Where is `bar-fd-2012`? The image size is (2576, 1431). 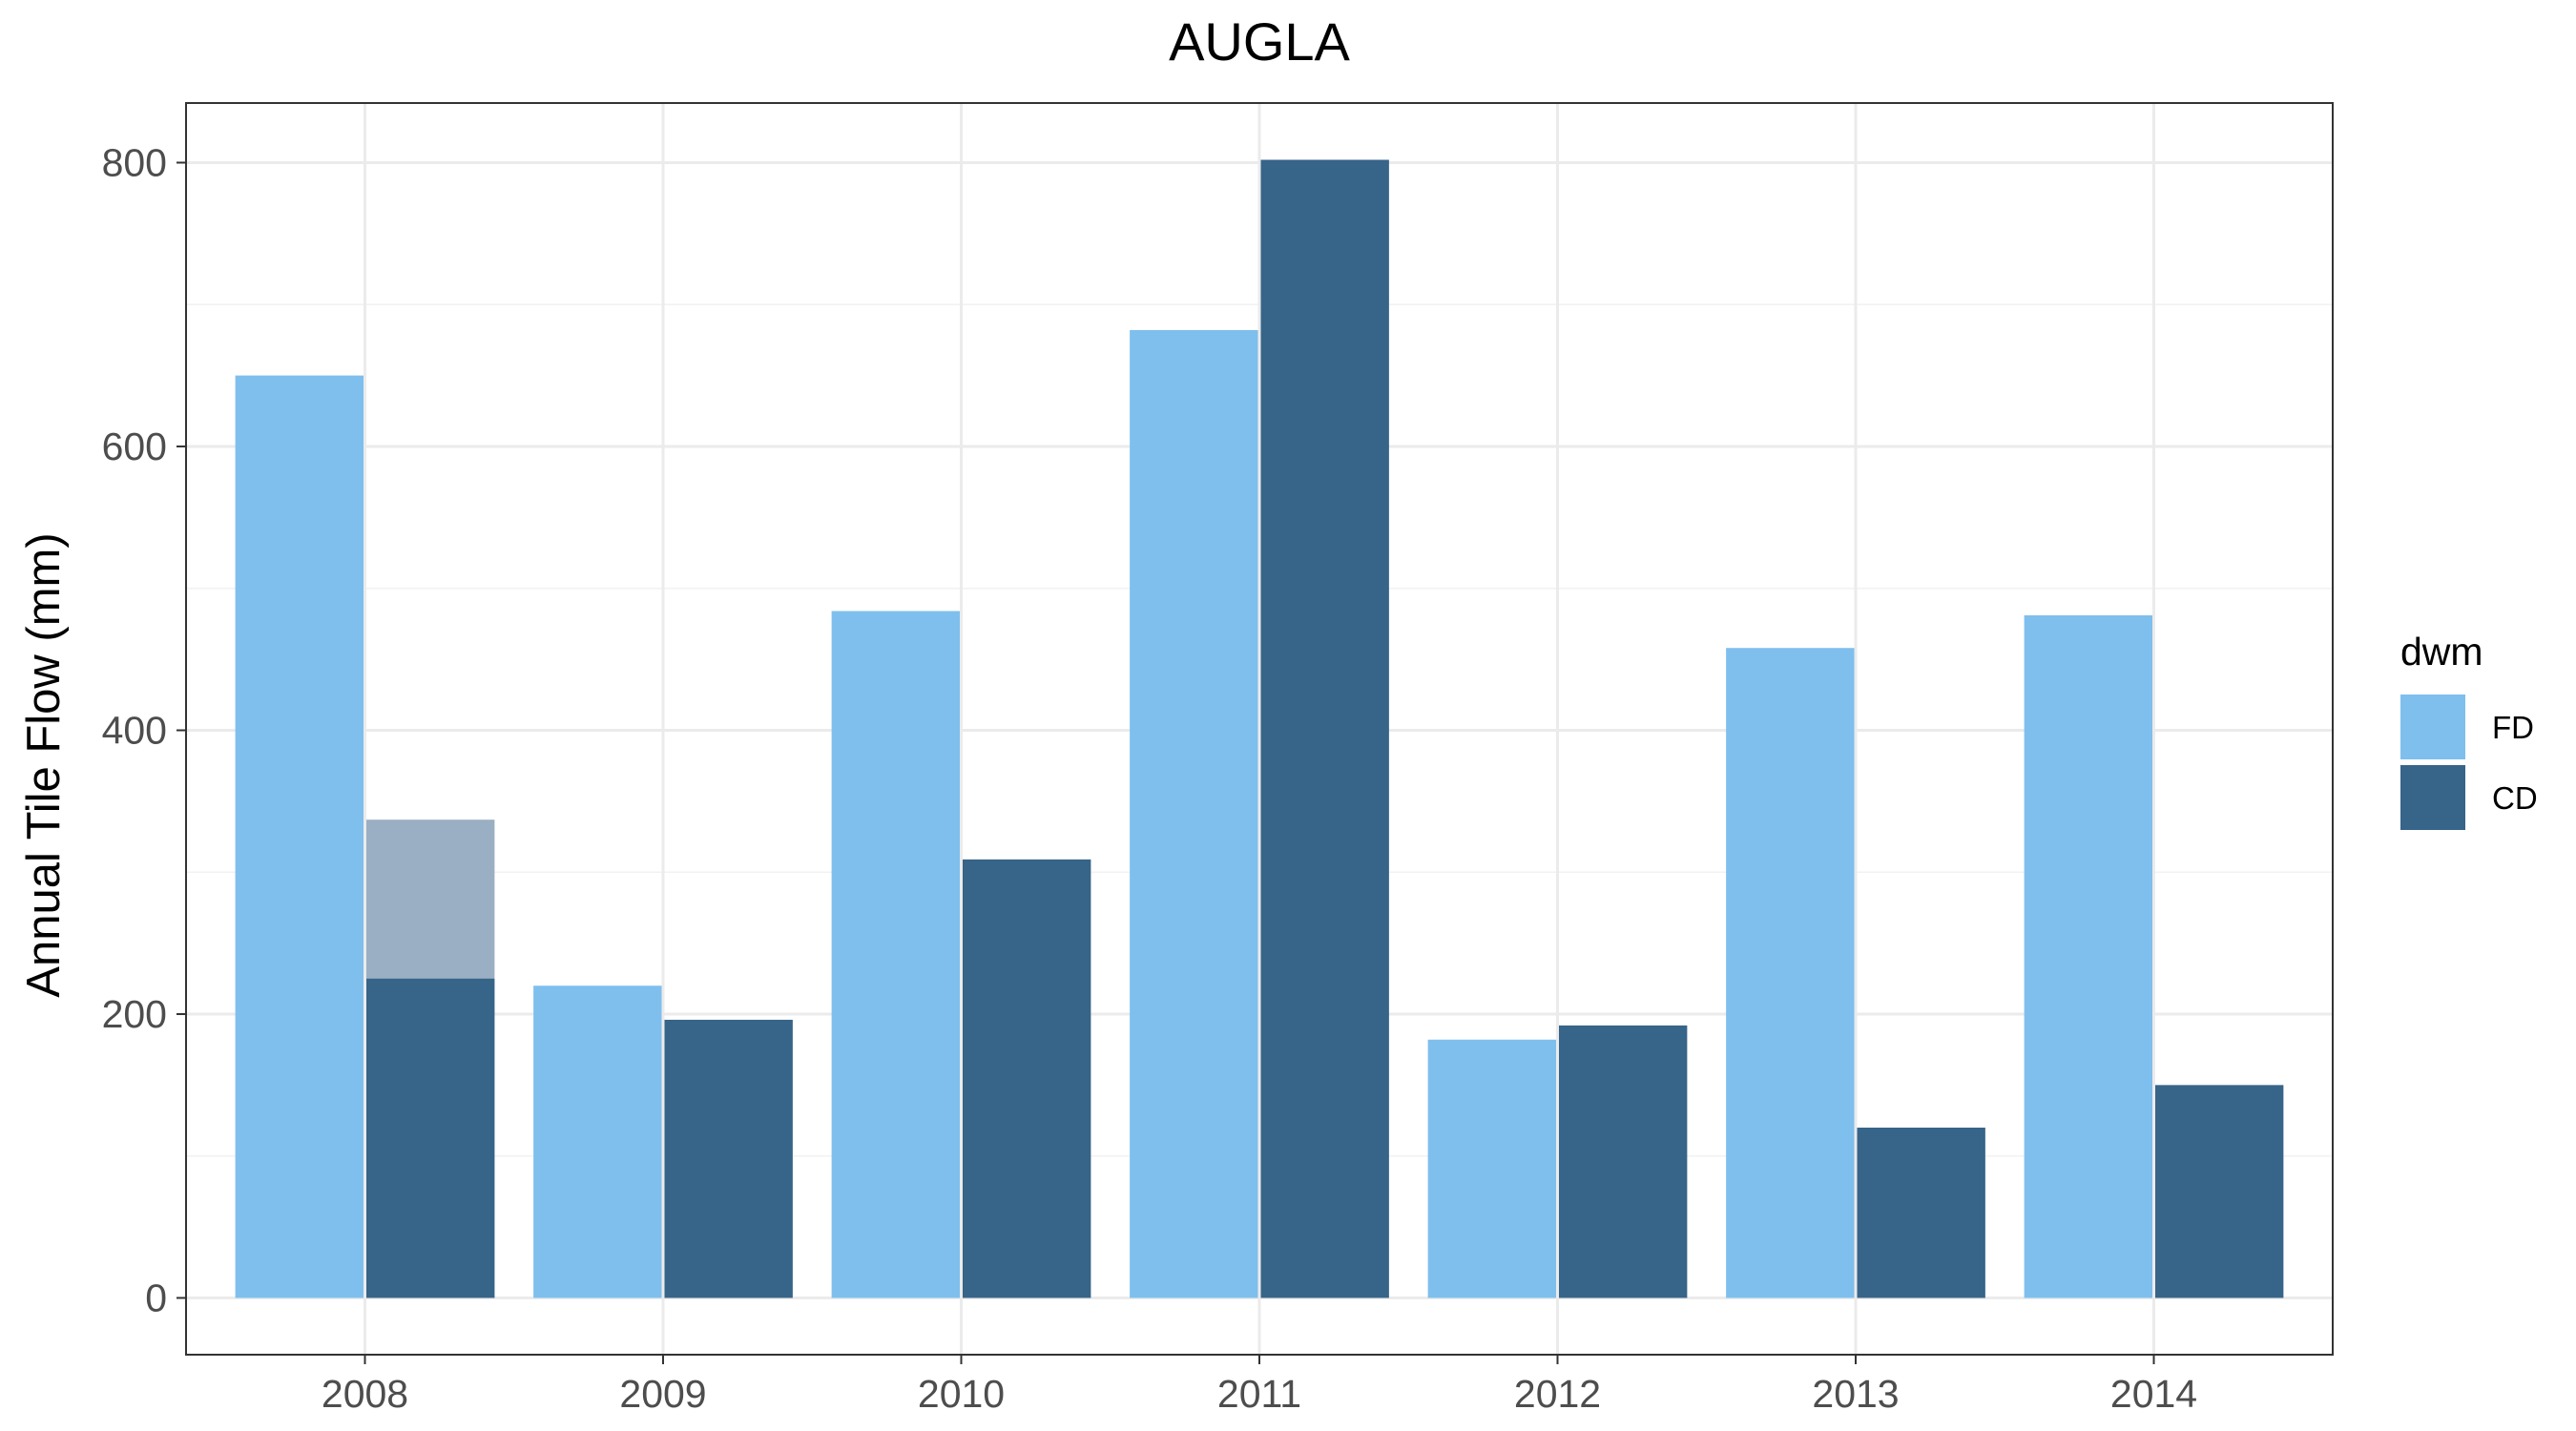 bar-fd-2012 is located at coordinates (1491, 1168).